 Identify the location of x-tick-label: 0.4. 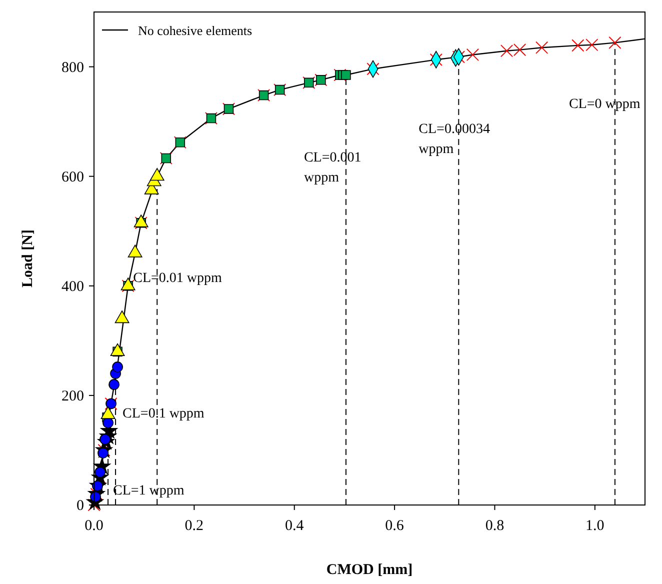
(294, 526).